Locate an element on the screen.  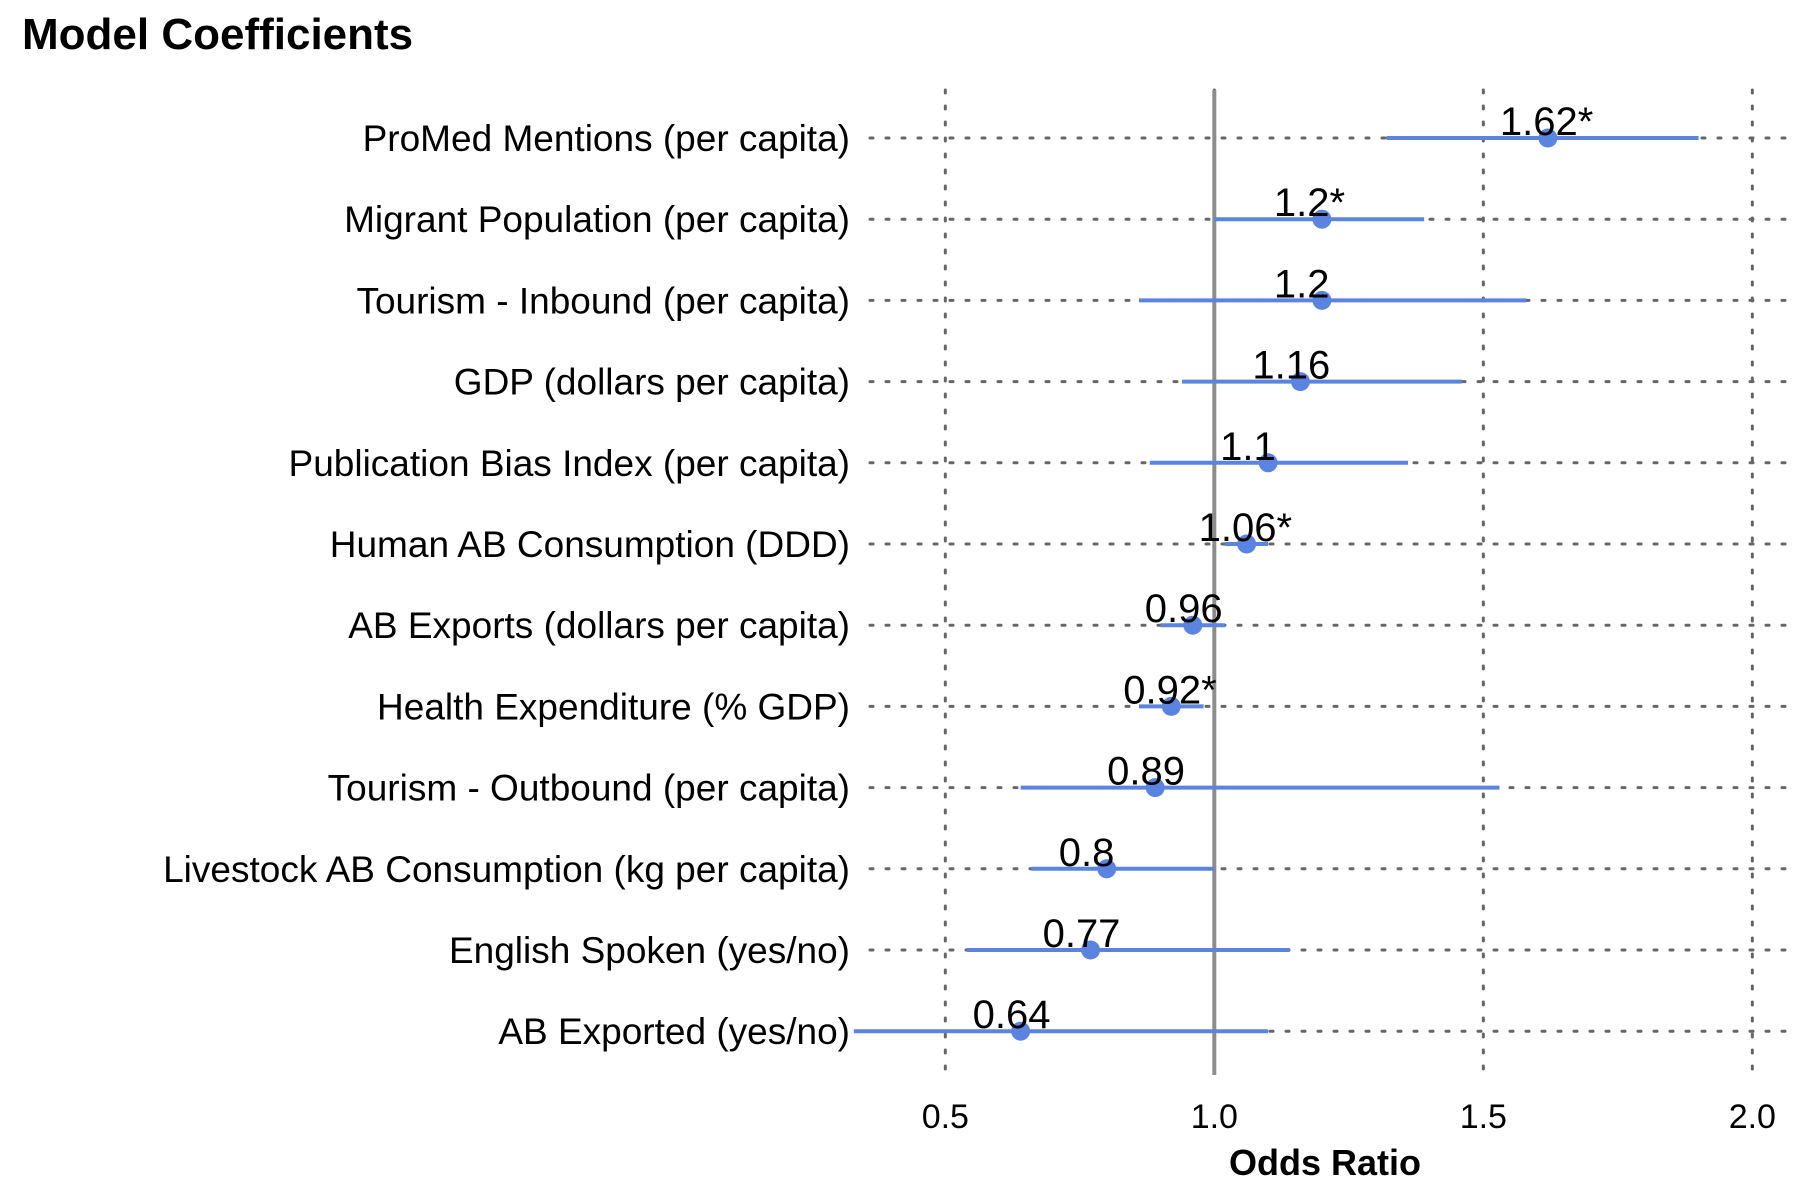
x-tick-label: 1.5 is located at coordinates (1483, 1117).